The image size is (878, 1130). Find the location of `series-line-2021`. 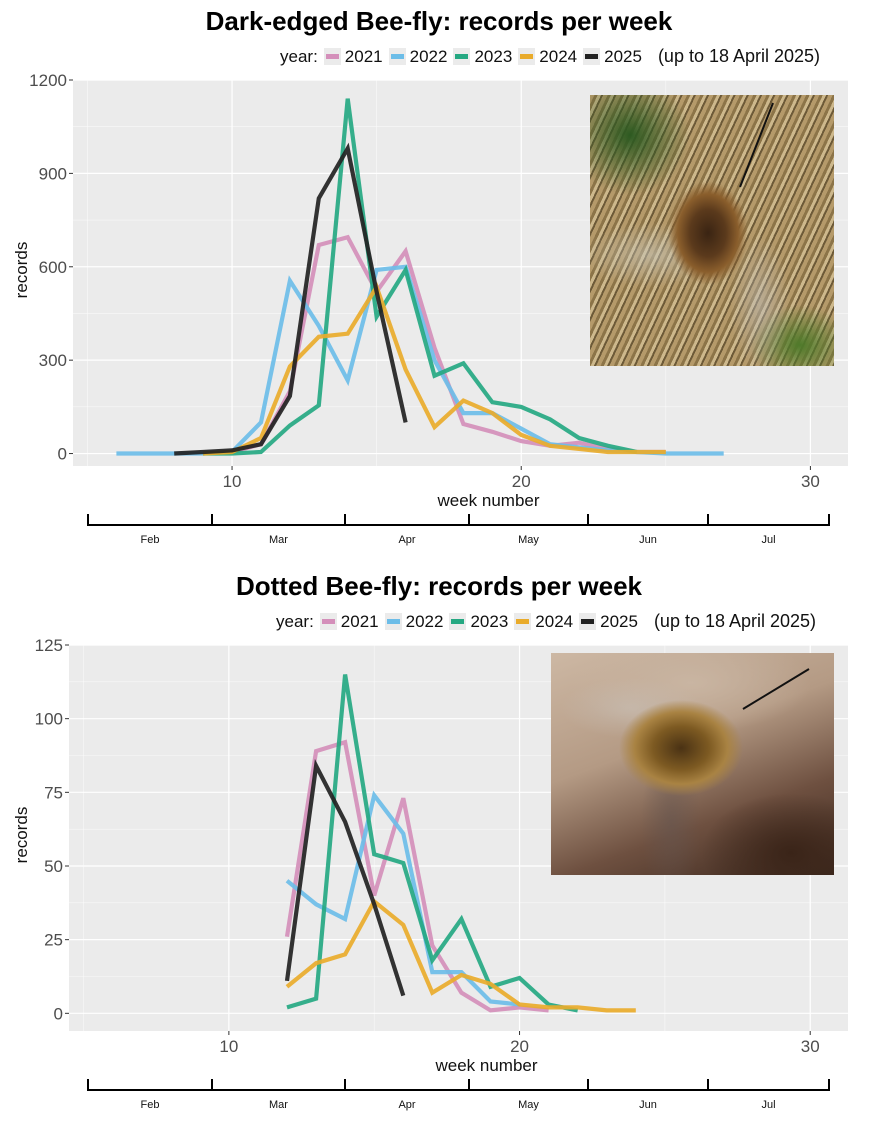

series-line-2021 is located at coordinates (416, 876).